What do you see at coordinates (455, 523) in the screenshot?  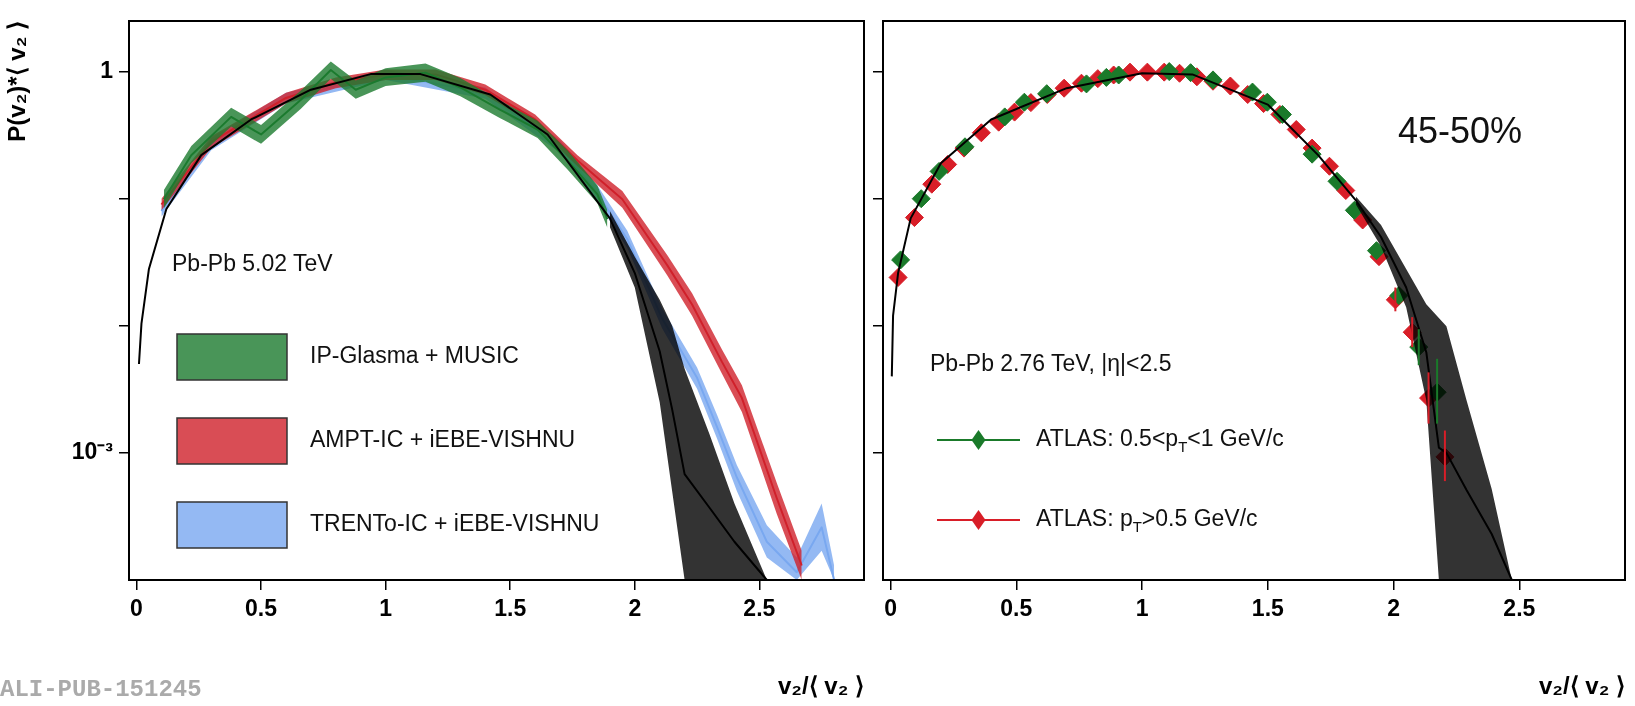 I see `legend-label: TRENTo-IC + iEBE-VISHNU` at bounding box center [455, 523].